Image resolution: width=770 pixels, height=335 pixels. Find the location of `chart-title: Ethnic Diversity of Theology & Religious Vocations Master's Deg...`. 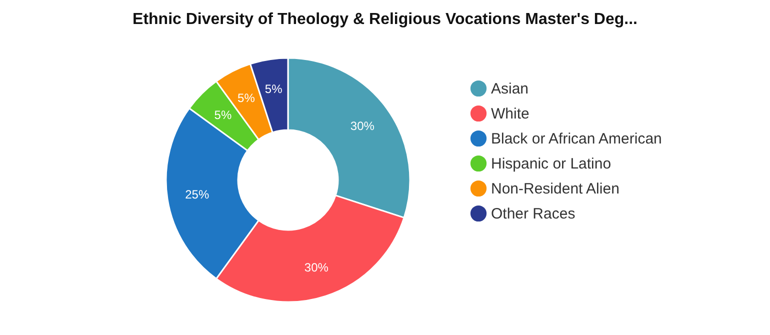

chart-title: Ethnic Diversity of Theology & Religious Vocations Master's Deg... is located at coordinates (385, 19).